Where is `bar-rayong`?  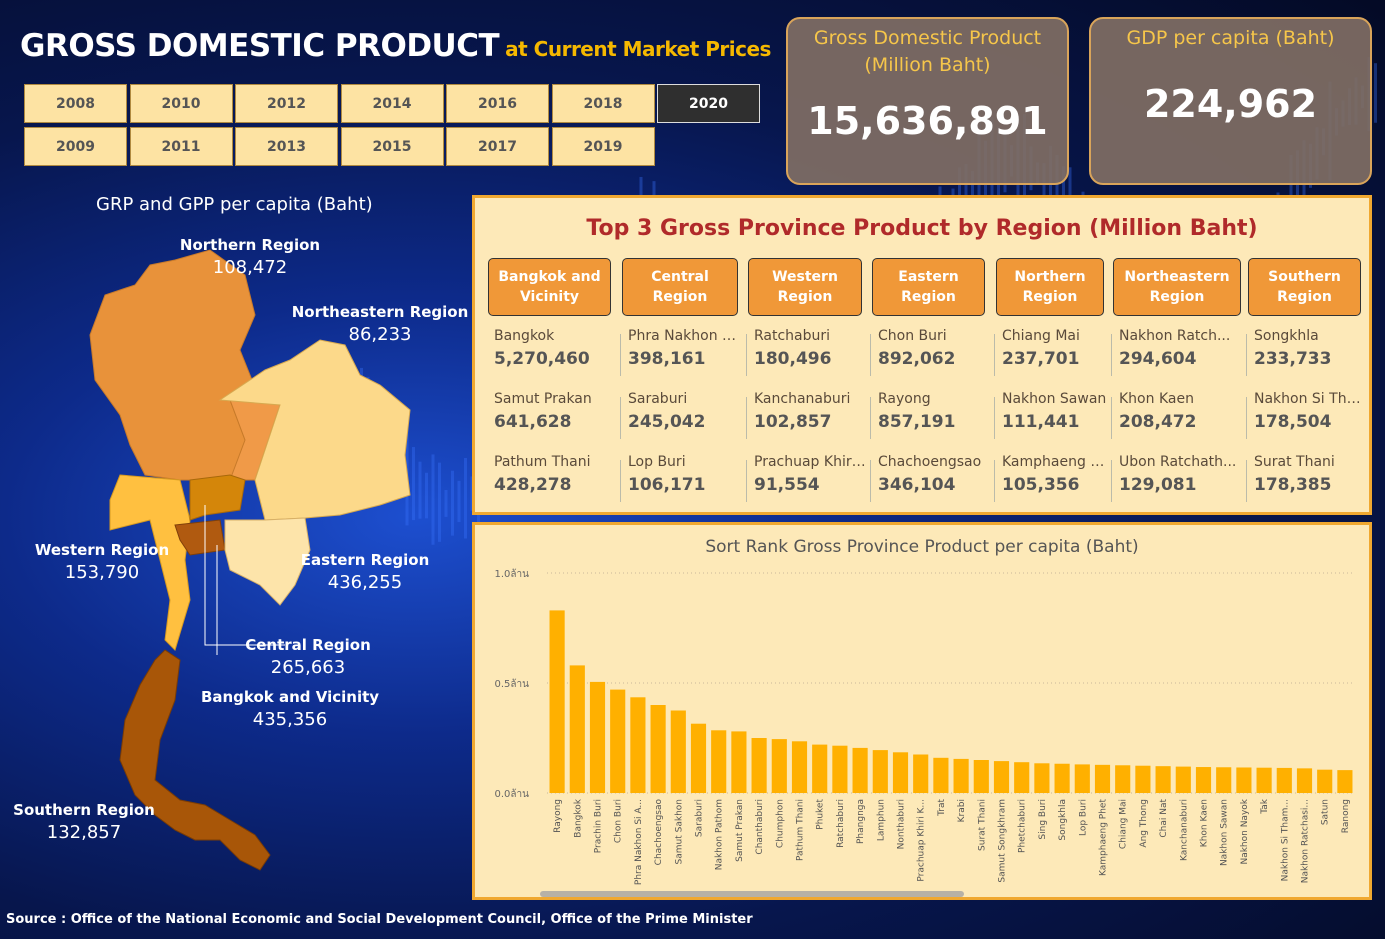 bar-rayong is located at coordinates (557, 701).